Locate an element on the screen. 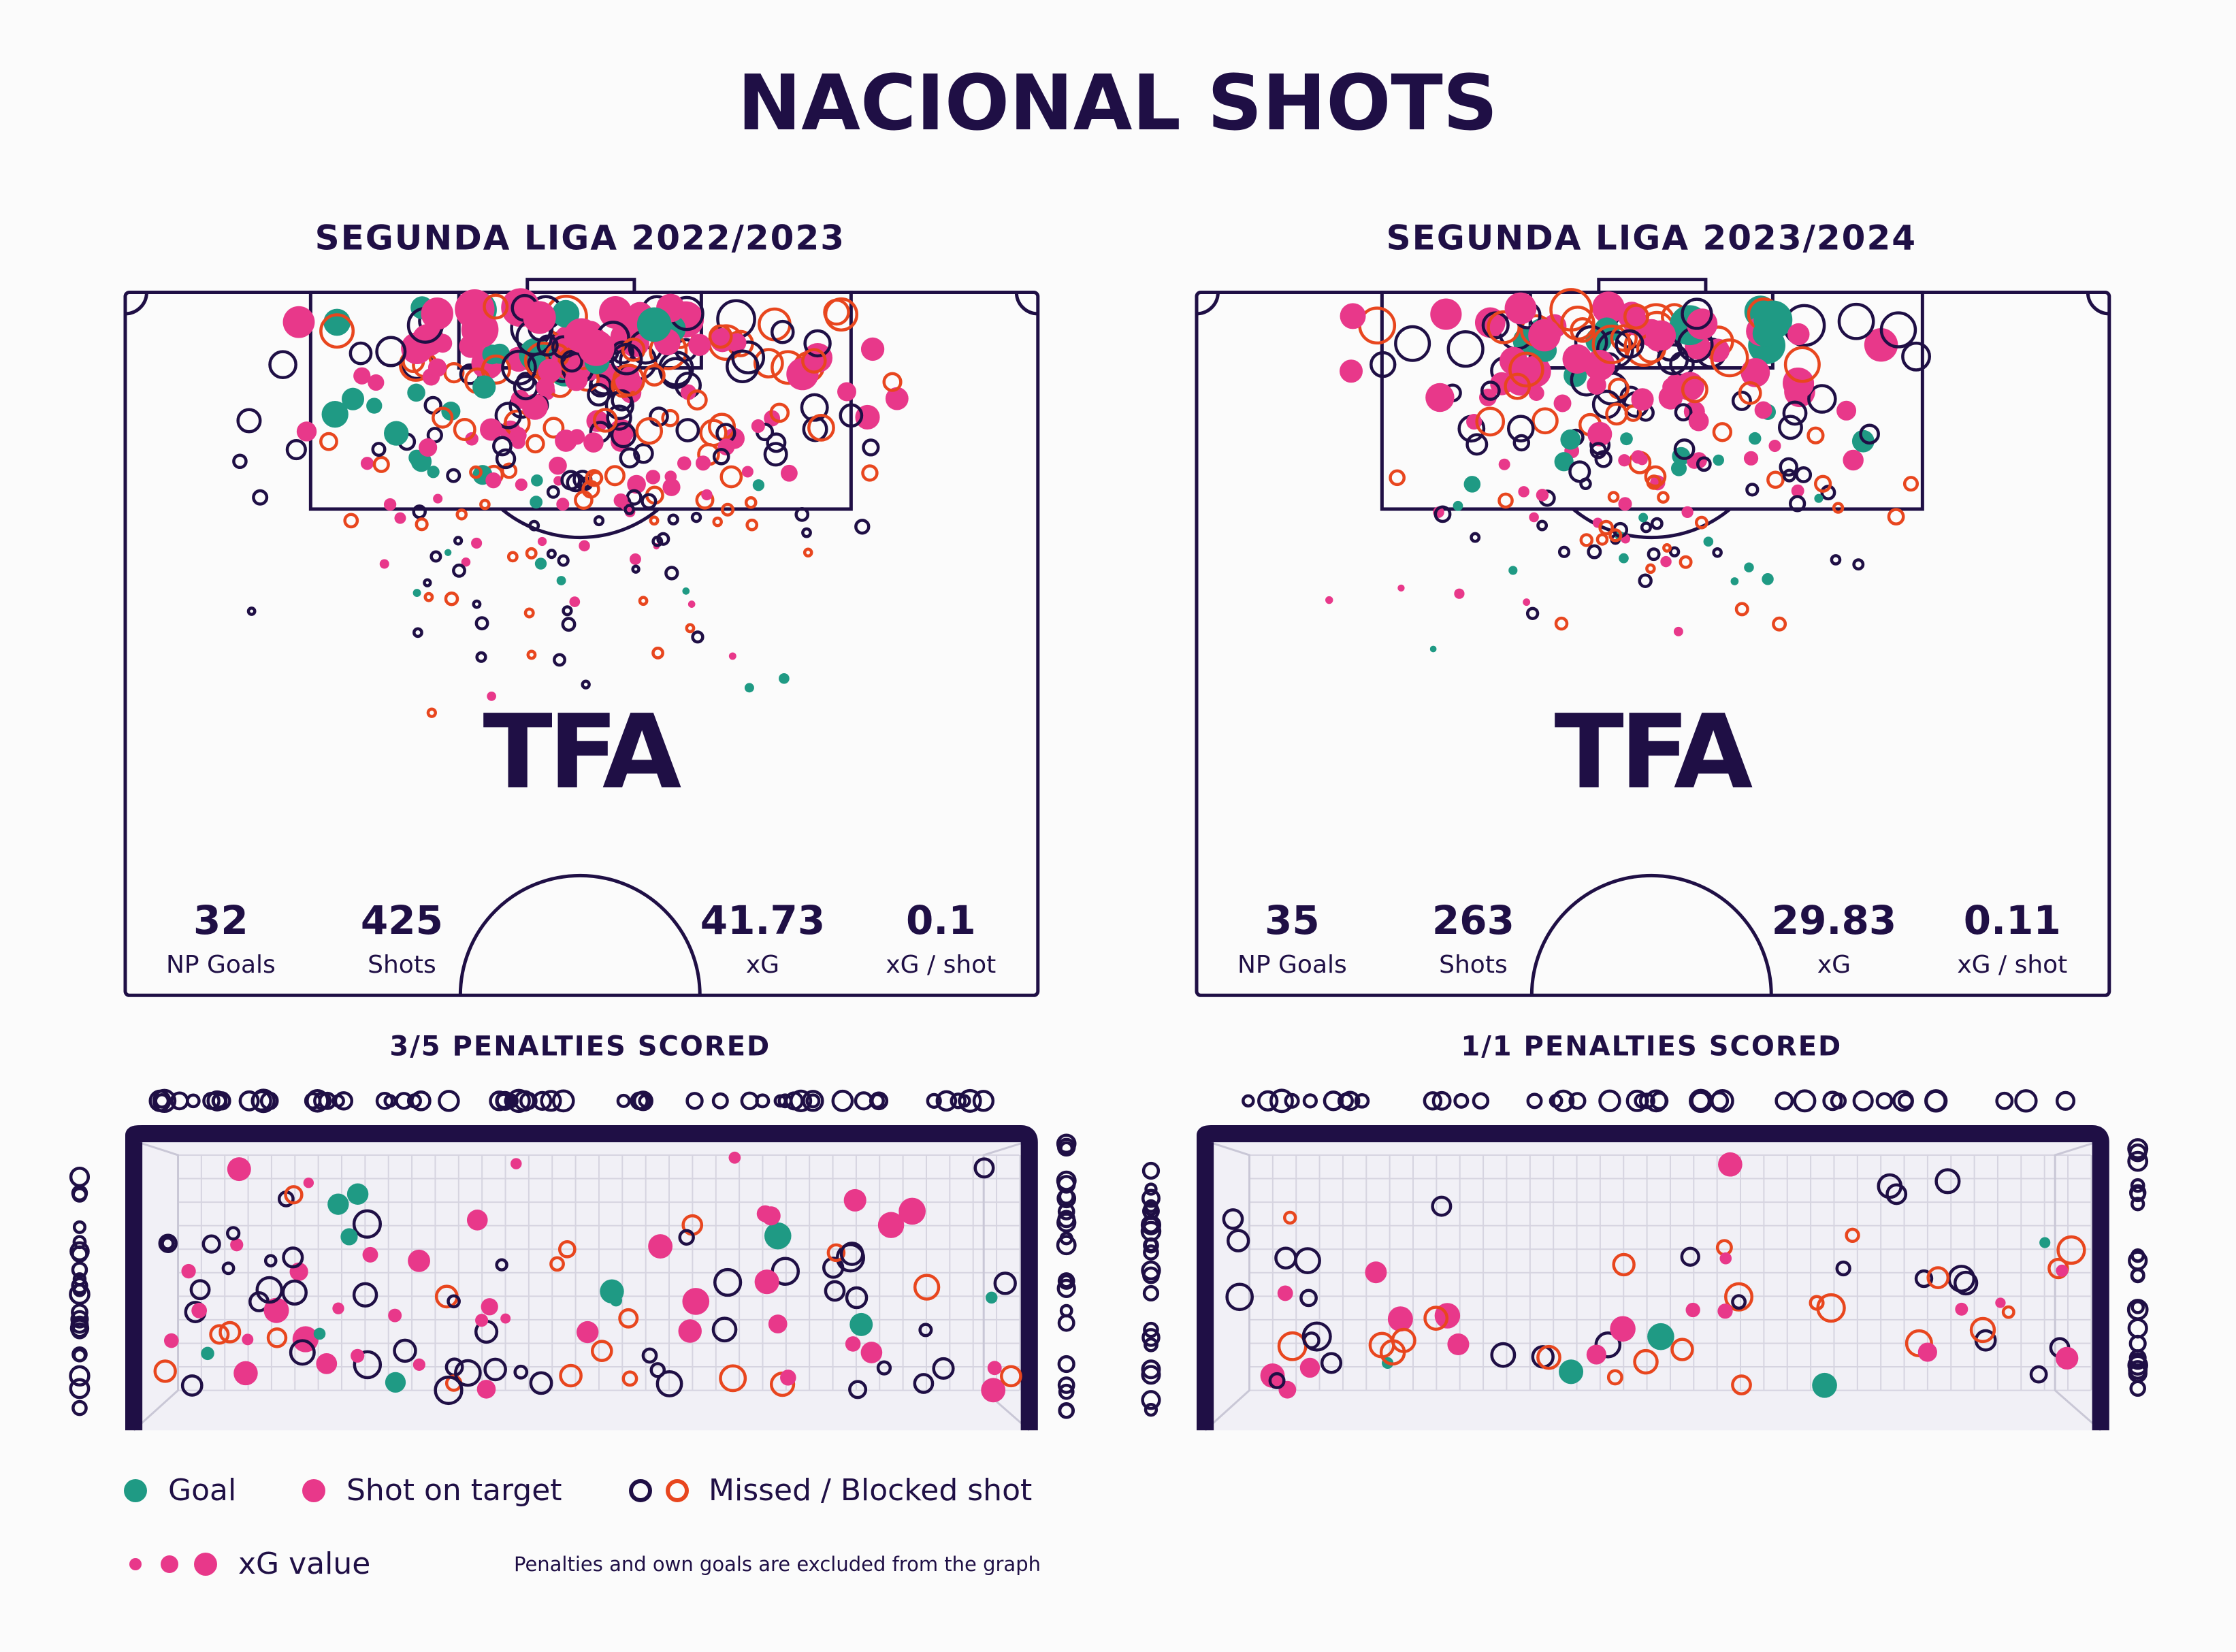 This screenshot has width=2236, height=1652. goal-frame is located at coordinates (1653, 1277).